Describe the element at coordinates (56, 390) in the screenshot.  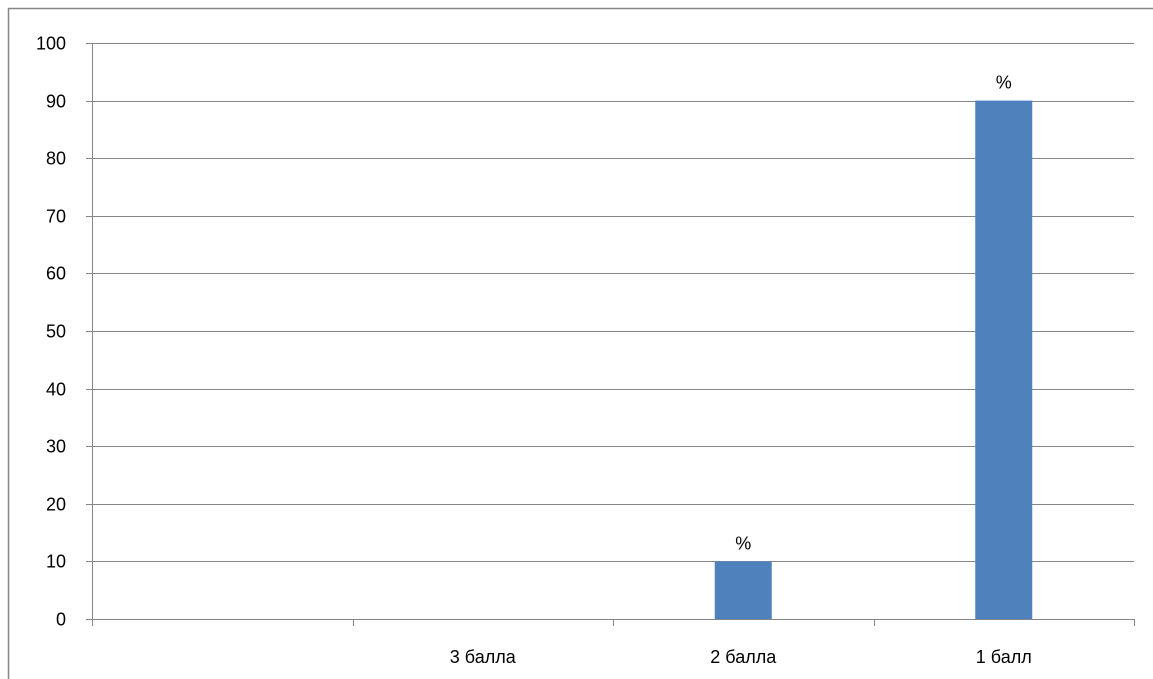
I see `y-tick-label-4: 40` at that location.